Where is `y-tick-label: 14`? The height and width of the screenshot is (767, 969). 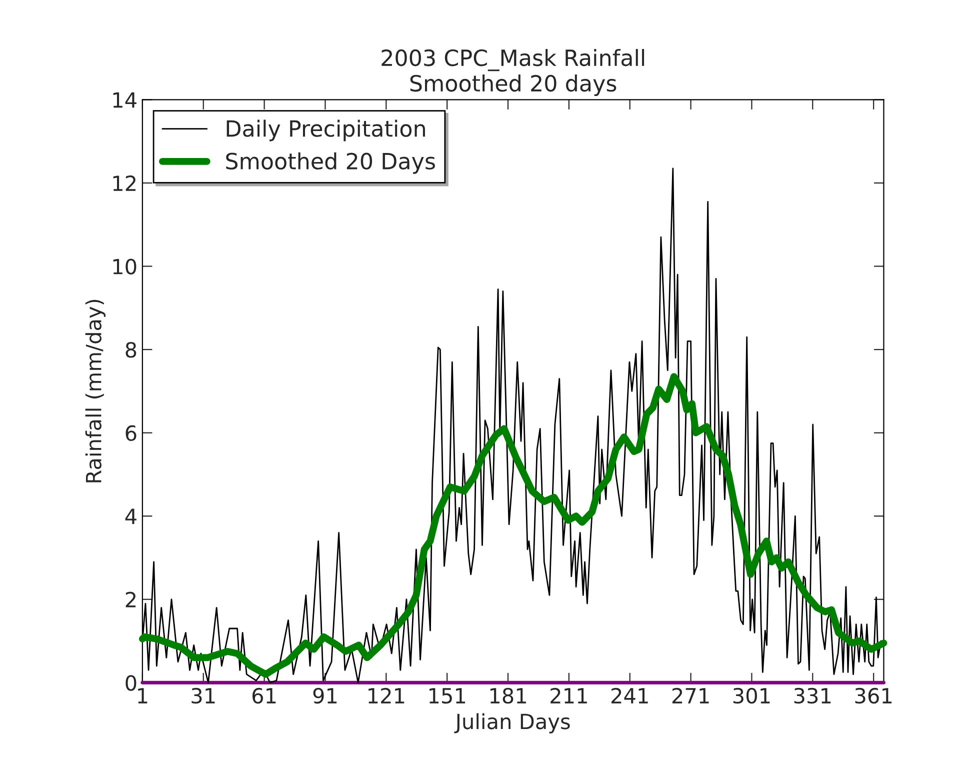
y-tick-label: 14 is located at coordinates (124, 100).